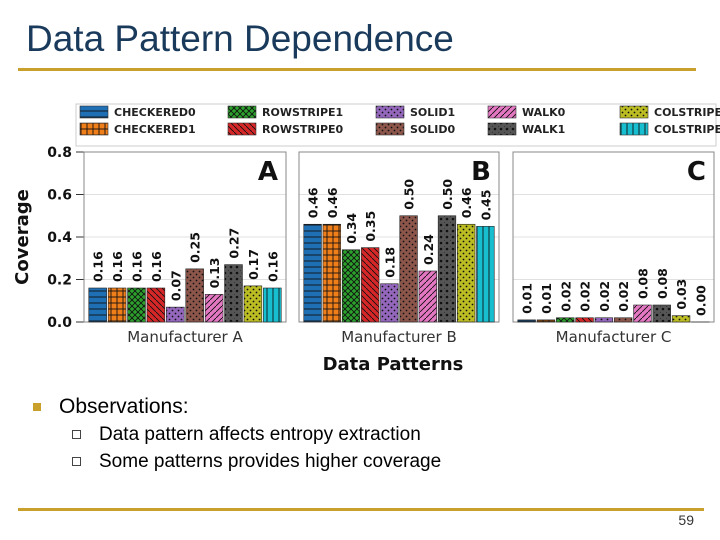 This screenshot has width=720, height=540. Describe the element at coordinates (428, 249) in the screenshot. I see `data-label: 0.24` at that location.